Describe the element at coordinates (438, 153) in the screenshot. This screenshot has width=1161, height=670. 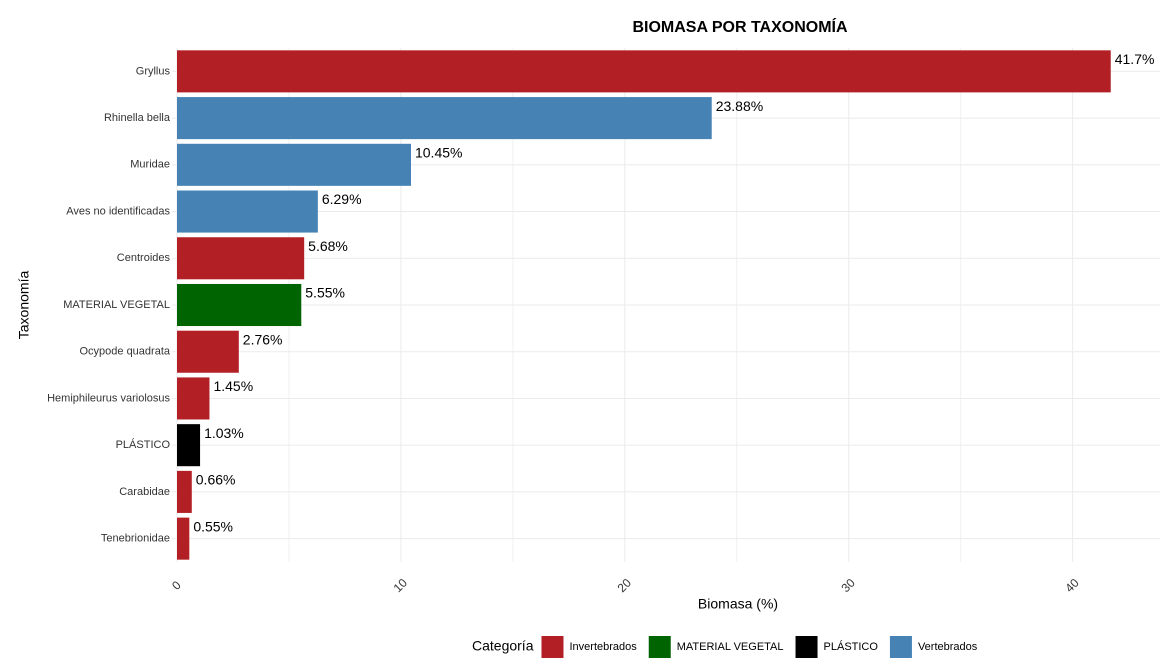
I see `value-label: 10.45%` at that location.